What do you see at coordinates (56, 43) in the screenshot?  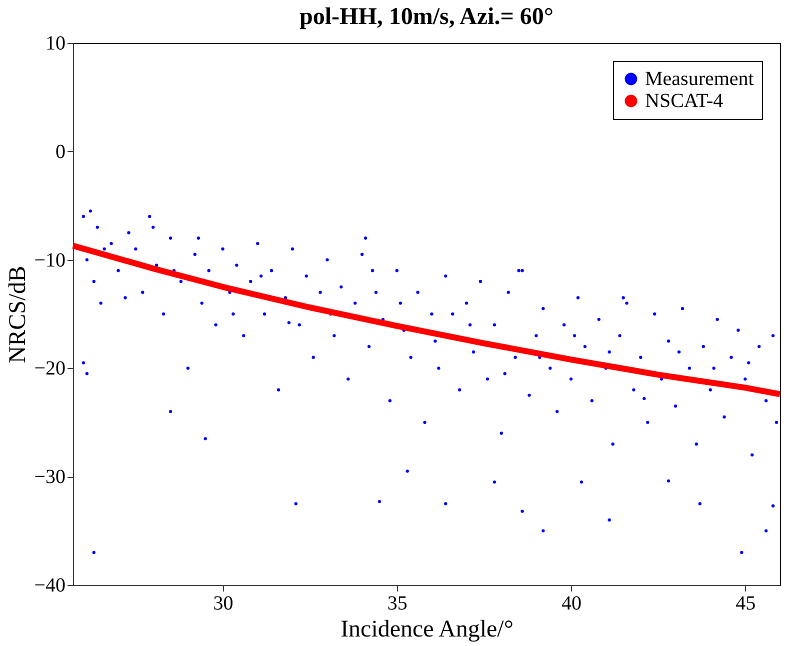 I see `y-tick-label: 10` at bounding box center [56, 43].